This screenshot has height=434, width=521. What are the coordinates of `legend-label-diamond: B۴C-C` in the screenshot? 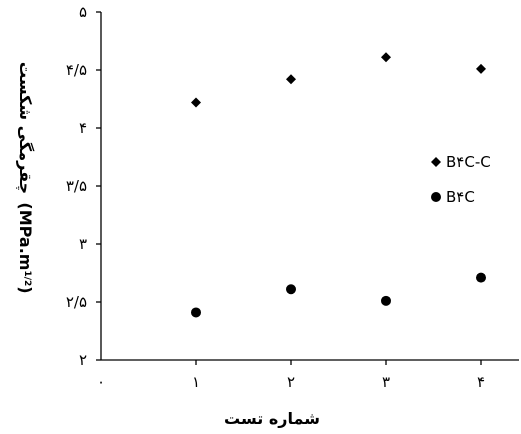 It's located at (468, 162).